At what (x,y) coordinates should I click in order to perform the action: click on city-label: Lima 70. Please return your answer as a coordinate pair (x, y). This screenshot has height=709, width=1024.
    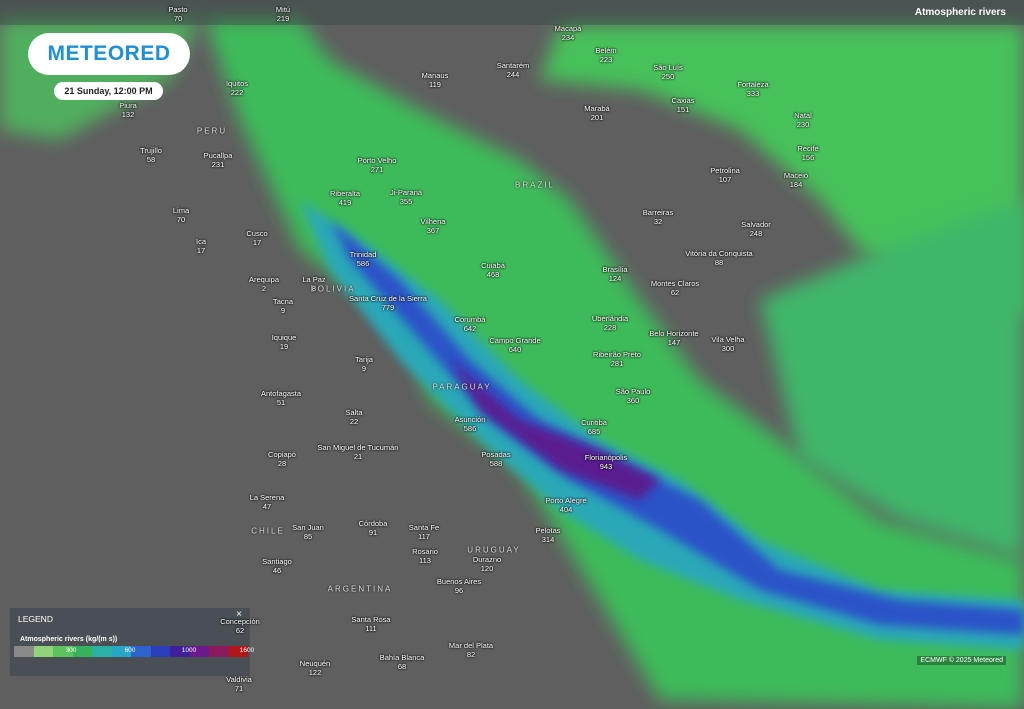
    Looking at the image, I should click on (181, 215).